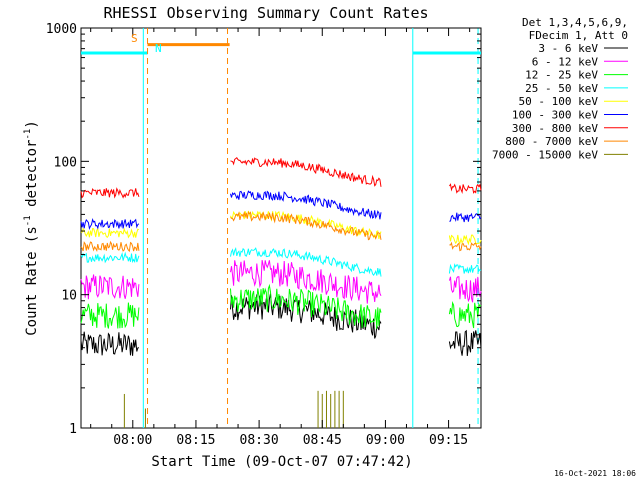 Image resolution: width=640 pixels, height=480 pixels. I want to click on x-tick-label: 09:00, so click(385, 440).